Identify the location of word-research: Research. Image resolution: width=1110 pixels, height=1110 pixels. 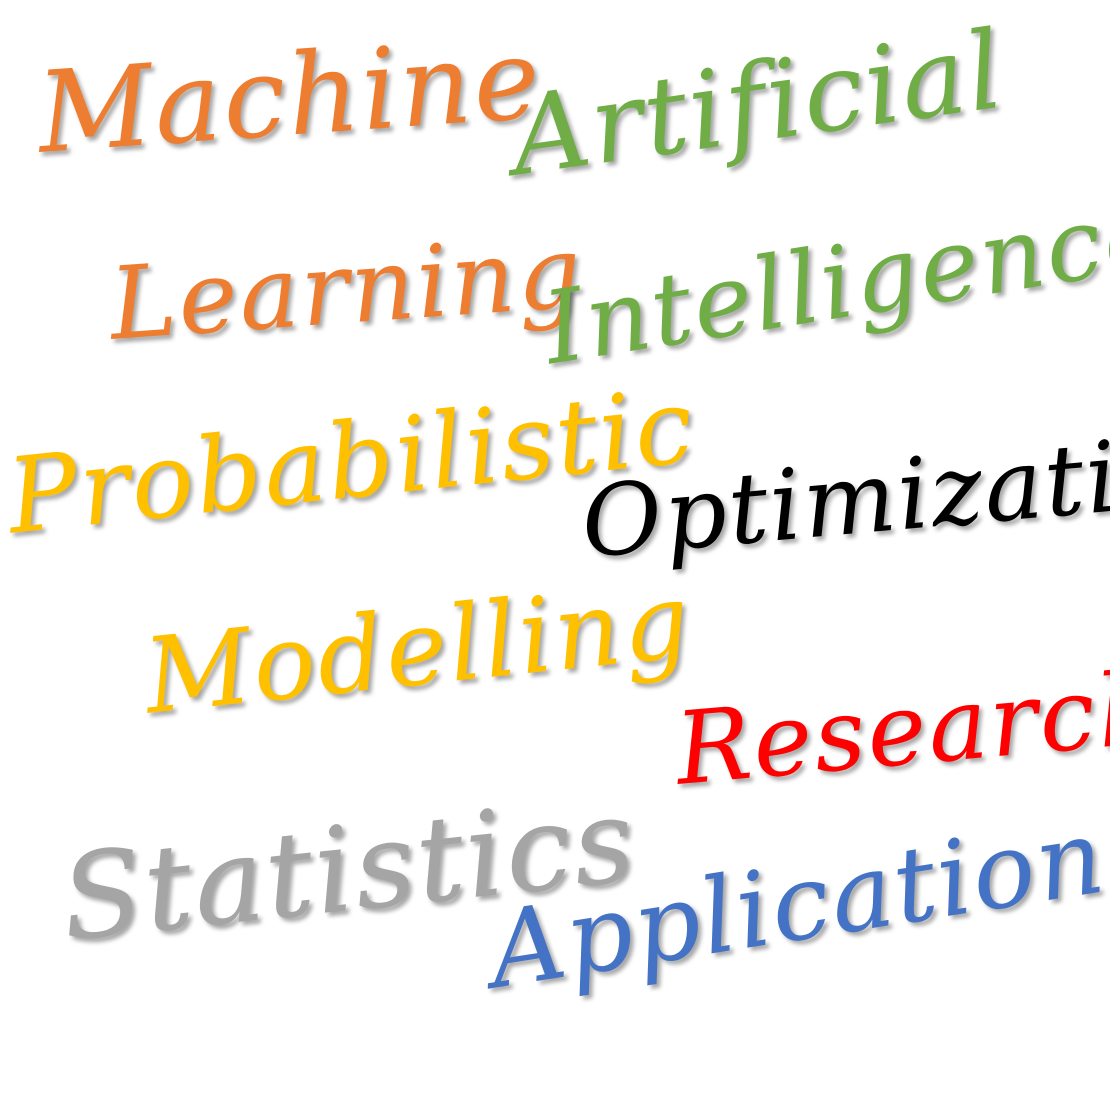
(890, 728).